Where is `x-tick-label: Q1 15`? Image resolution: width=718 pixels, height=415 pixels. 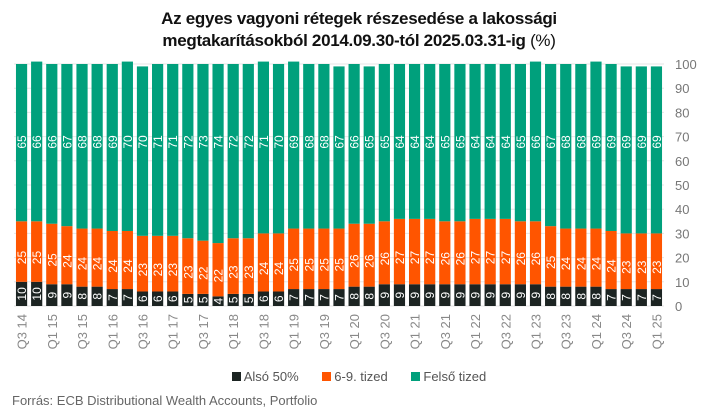 x-tick-label: Q1 15 is located at coordinates (52, 331).